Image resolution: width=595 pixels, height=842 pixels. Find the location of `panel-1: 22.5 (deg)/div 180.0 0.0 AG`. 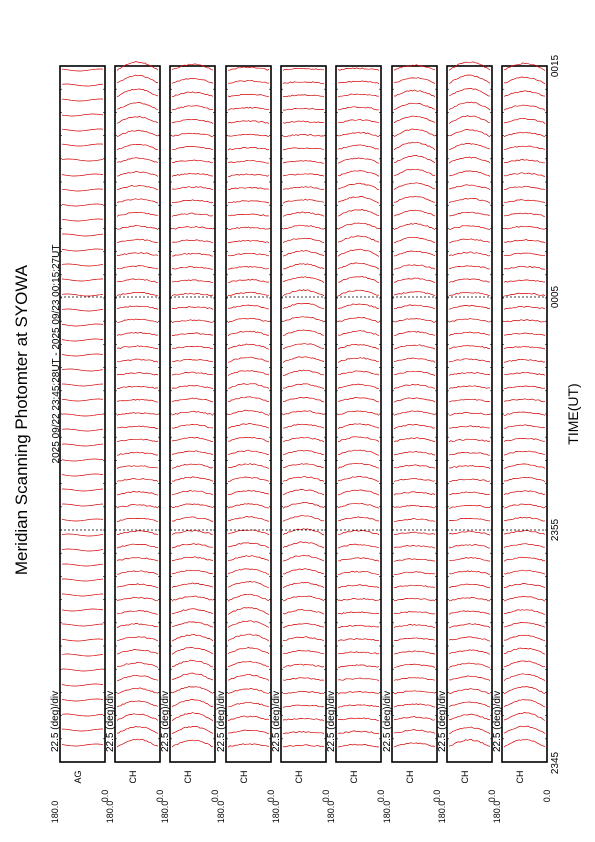

panel-1: 22.5 (deg)/div 180.0 0.0 AG is located at coordinates (80, 444).